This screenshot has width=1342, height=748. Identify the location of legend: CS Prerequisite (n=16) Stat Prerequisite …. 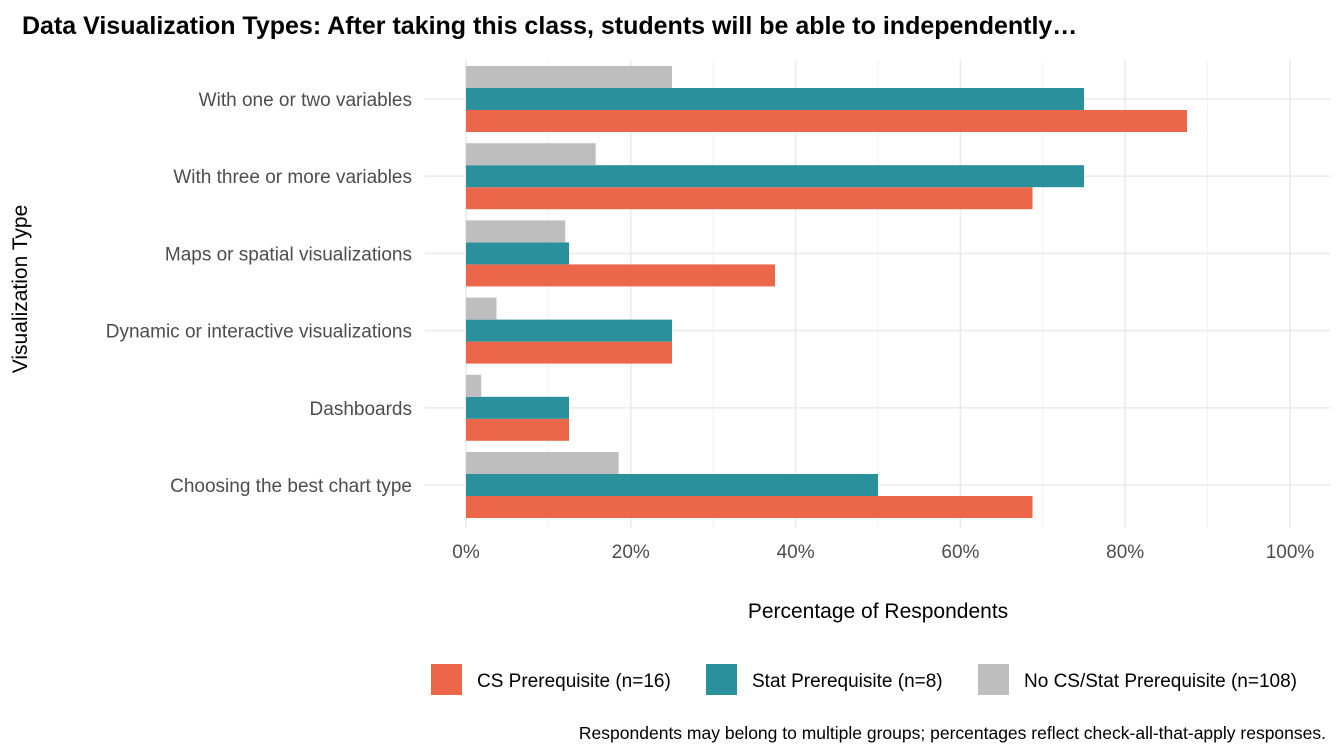
(864, 679).